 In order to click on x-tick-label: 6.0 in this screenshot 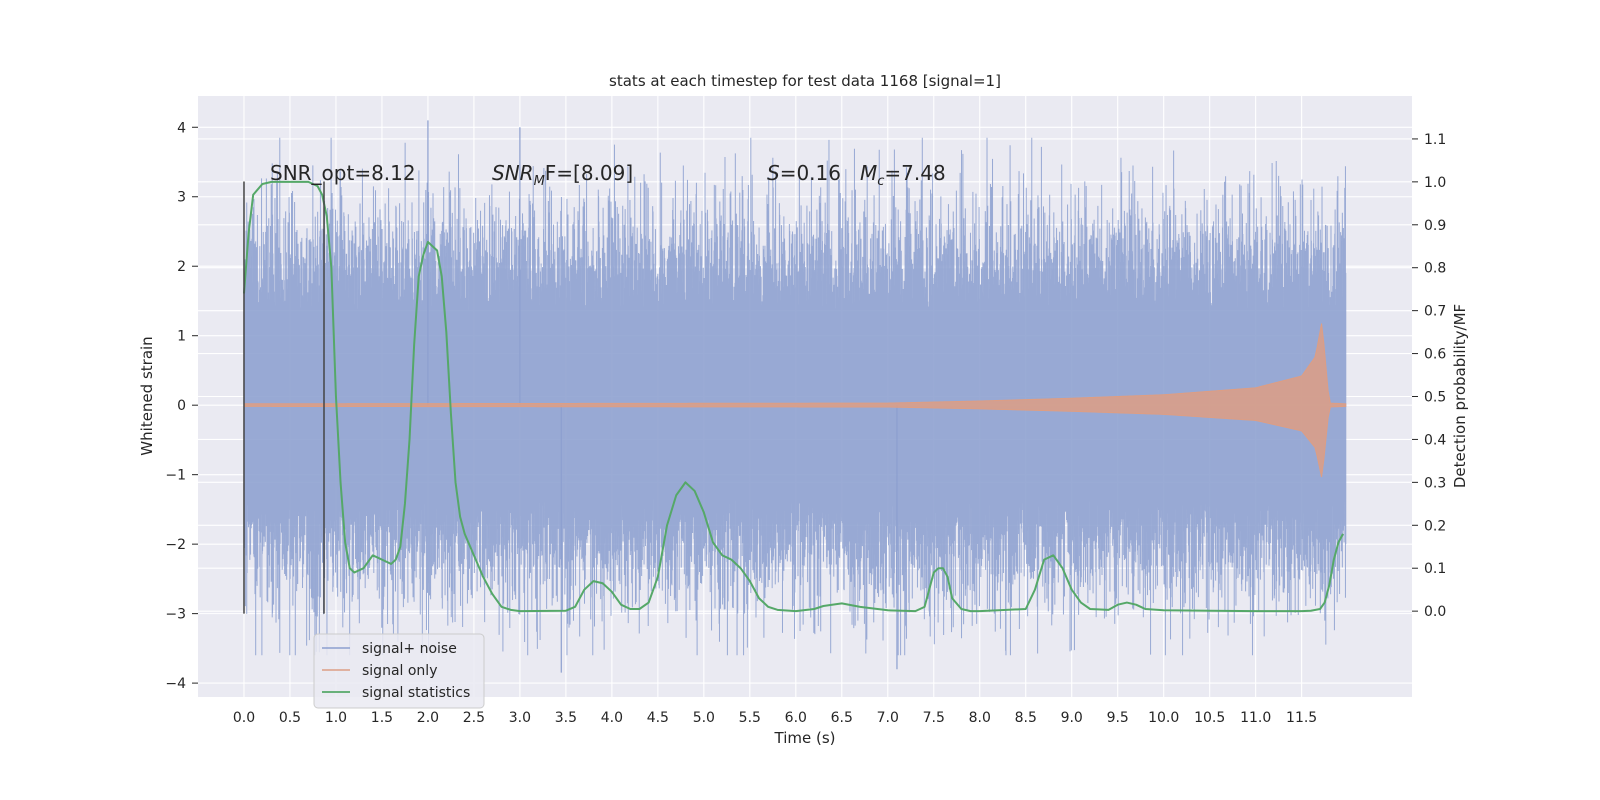, I will do `click(796, 718)`.